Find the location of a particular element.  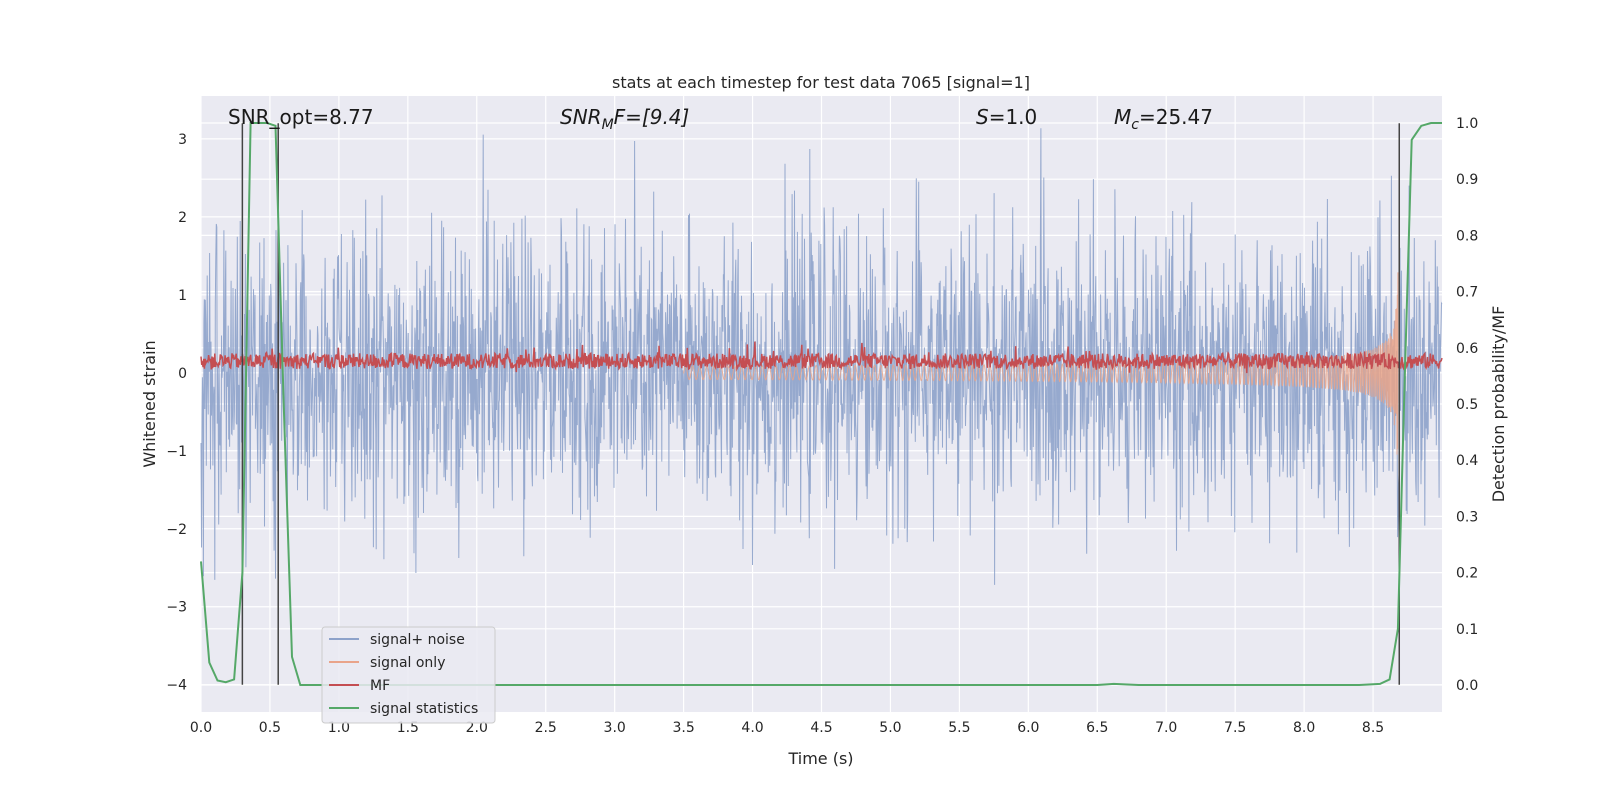

y-tick-label: −3 is located at coordinates (176, 608).